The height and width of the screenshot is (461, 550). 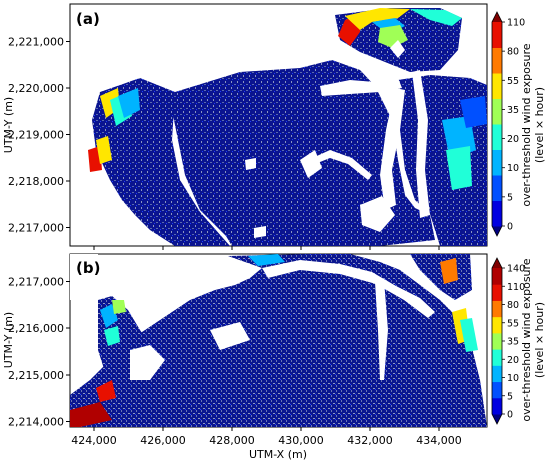 I want to click on panel-b-ylabel: UTM-Y (m), so click(x=8, y=340).